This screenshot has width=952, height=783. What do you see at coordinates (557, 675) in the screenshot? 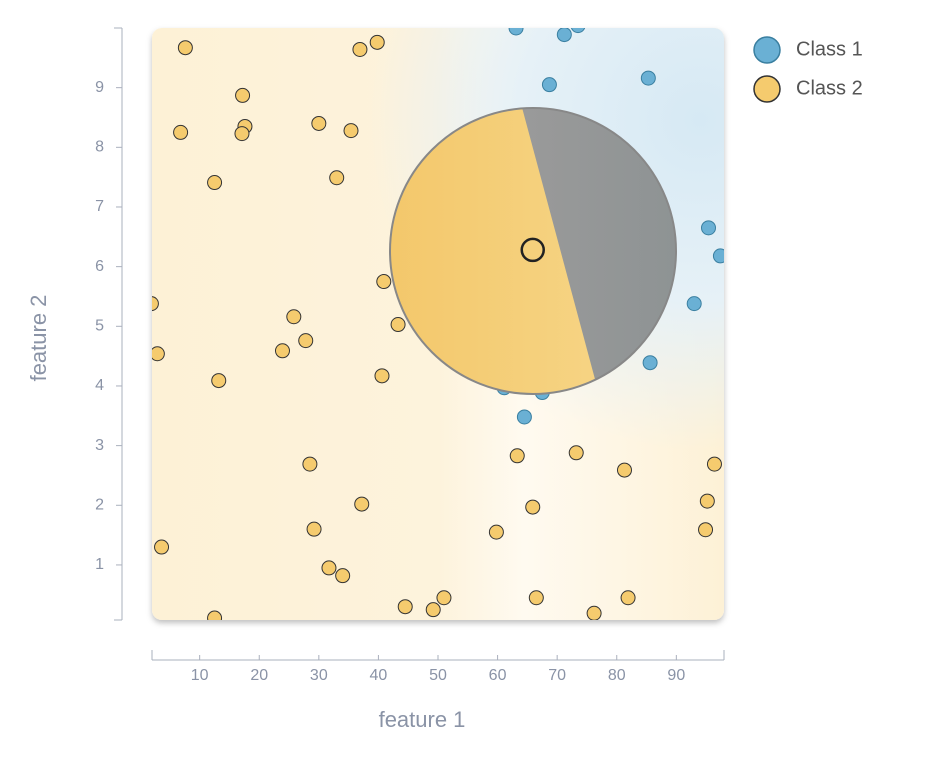
I see `x-tick-label: 70` at bounding box center [557, 675].